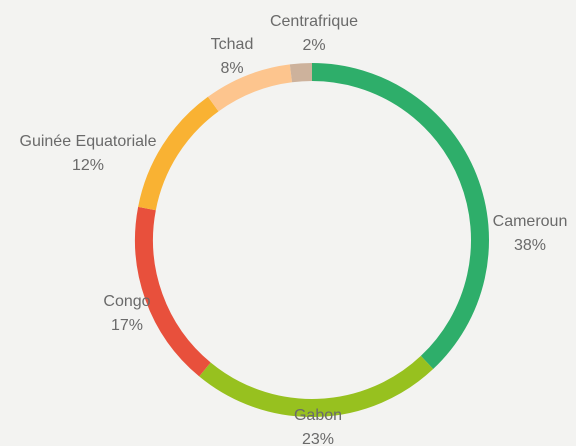 This screenshot has height=446, width=576. Describe the element at coordinates (318, 438) in the screenshot. I see `value-label: 23%` at that location.